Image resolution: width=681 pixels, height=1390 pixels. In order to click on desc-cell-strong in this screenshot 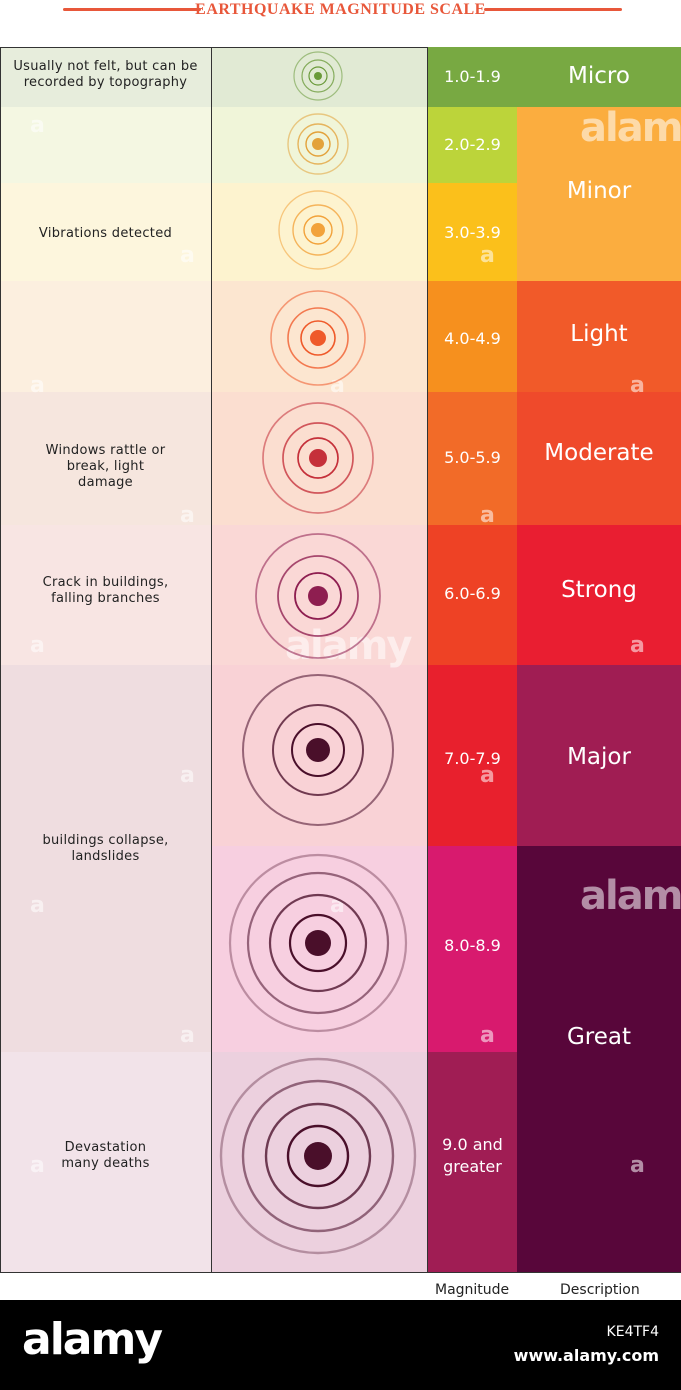, I will do `click(599, 595)`.